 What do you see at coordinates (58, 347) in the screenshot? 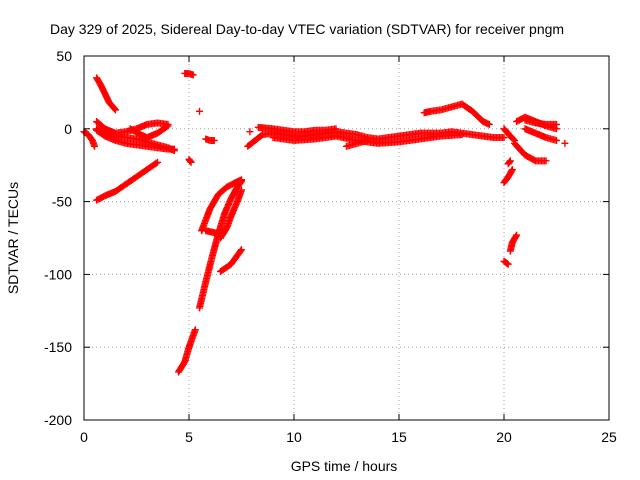
I see `y-tick-label: -150` at bounding box center [58, 347].